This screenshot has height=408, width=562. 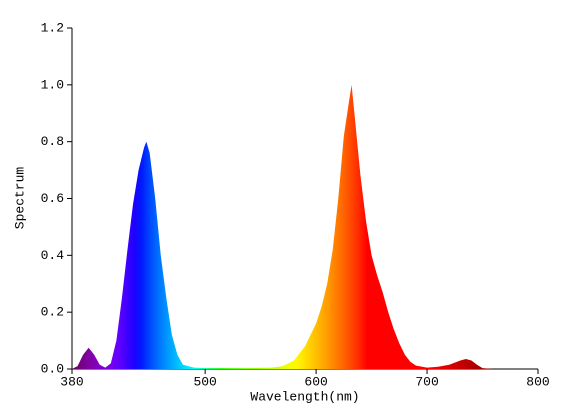 What do you see at coordinates (19, 198) in the screenshot?
I see `y-axis-label: Spectrum` at bounding box center [19, 198].